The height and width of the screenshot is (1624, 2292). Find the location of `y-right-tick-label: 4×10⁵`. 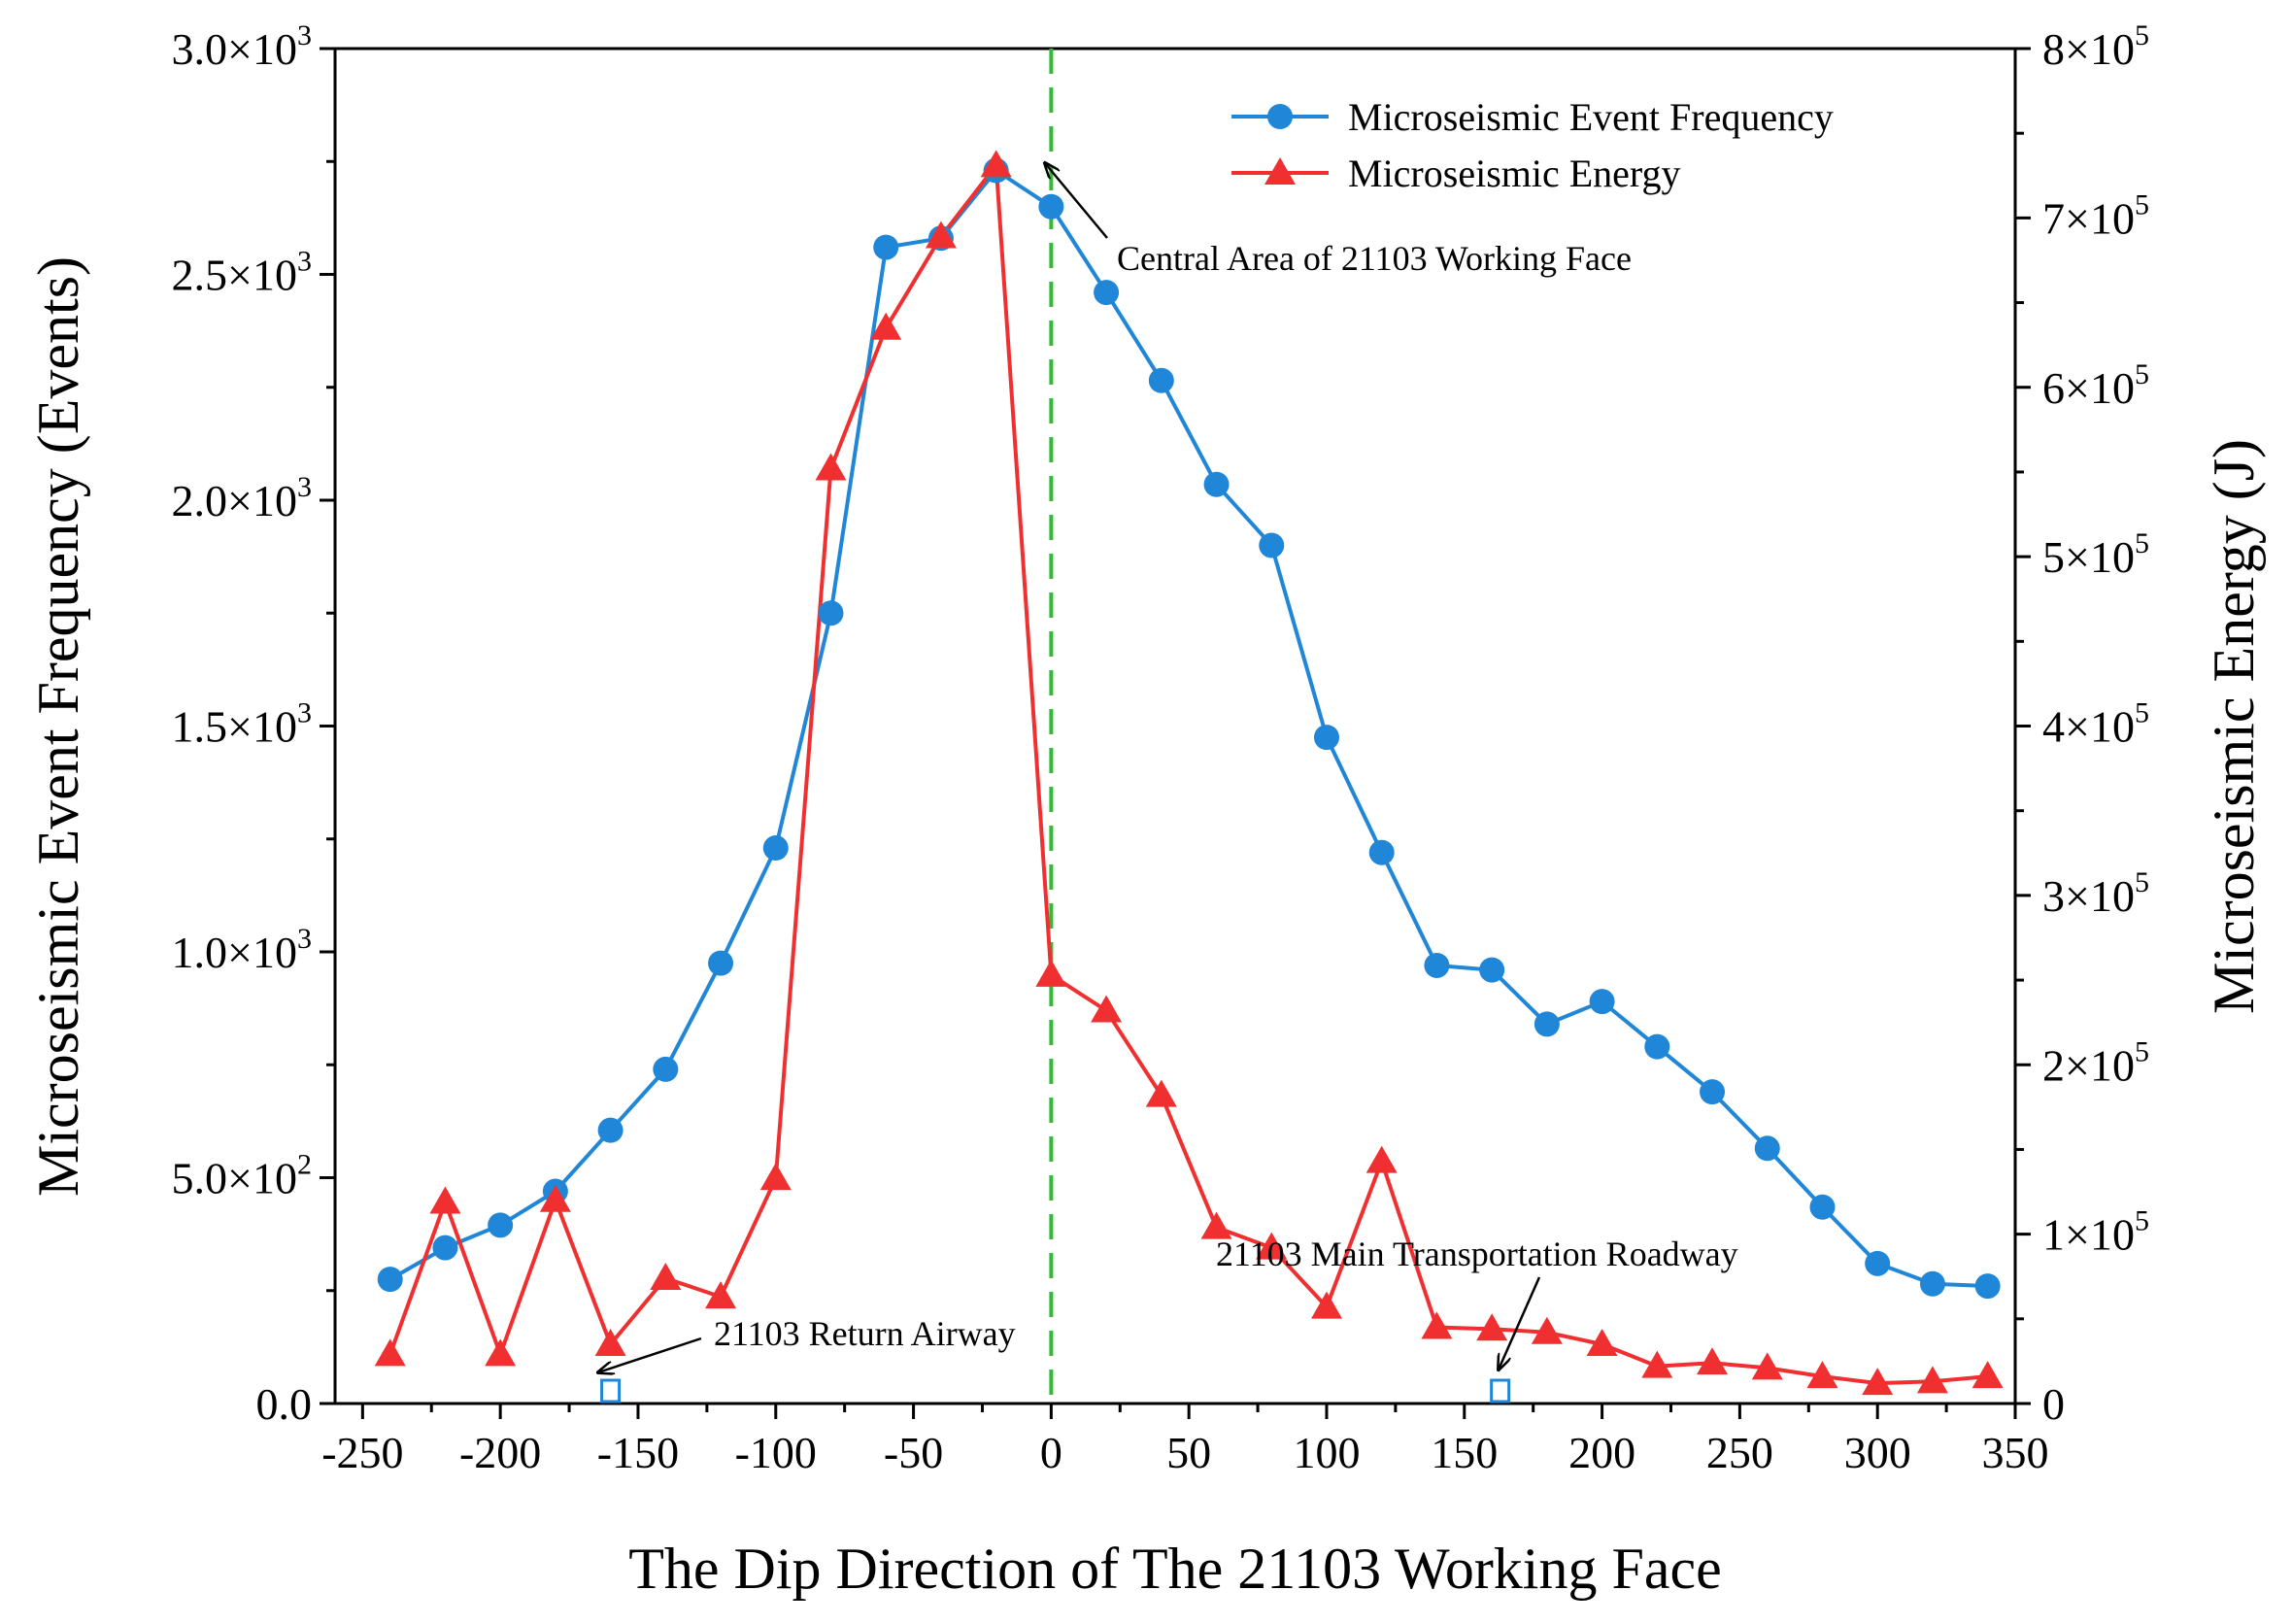

y-right-tick-label: 4×10⁵ is located at coordinates (2095, 724).